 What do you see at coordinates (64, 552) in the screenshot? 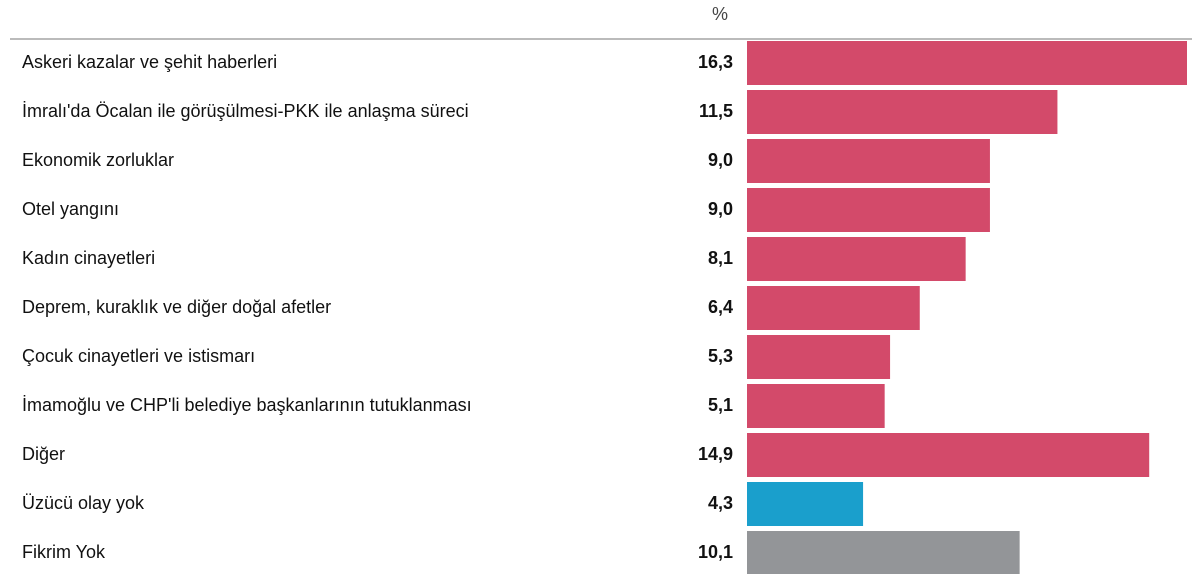
I see `category-label: Fikrim Yok` at bounding box center [64, 552].